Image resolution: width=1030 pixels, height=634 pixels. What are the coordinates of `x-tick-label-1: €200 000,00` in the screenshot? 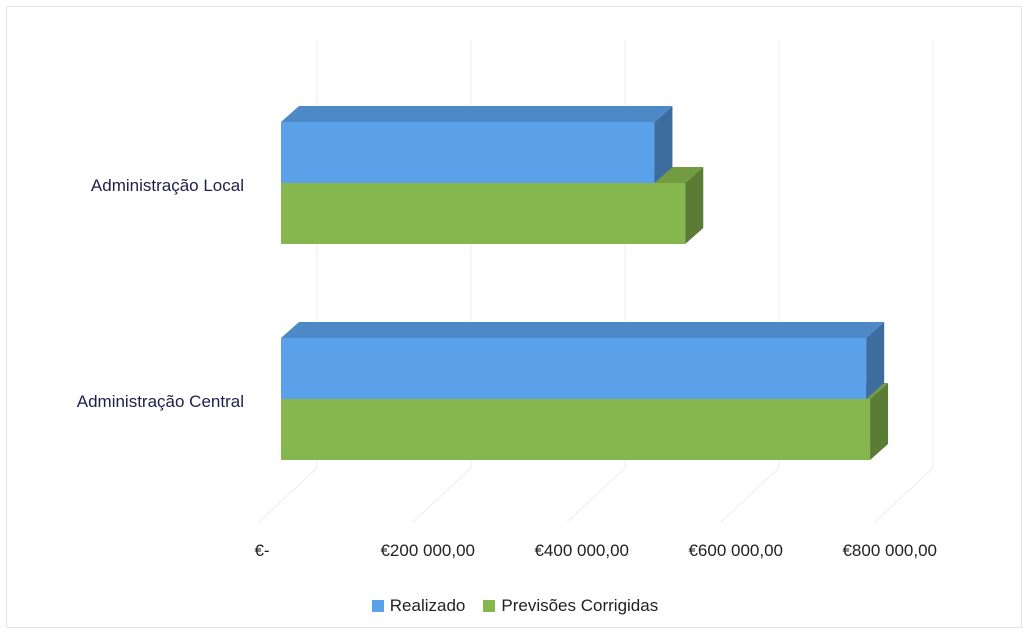 It's located at (427, 550).